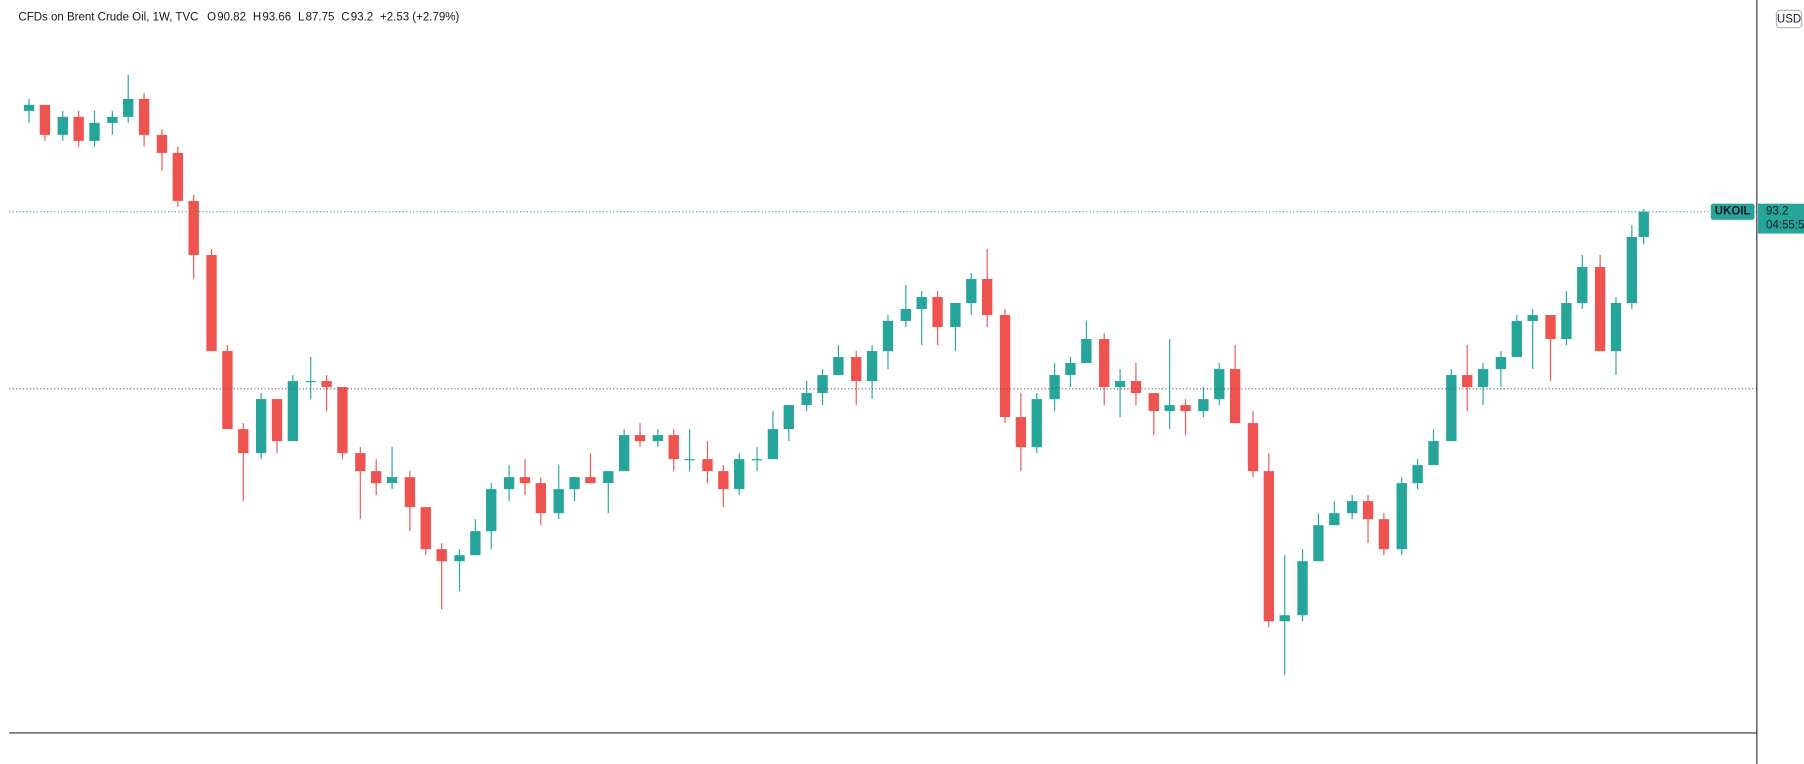 The image size is (1804, 764). I want to click on ohlc-value: 93.66, so click(276, 17).